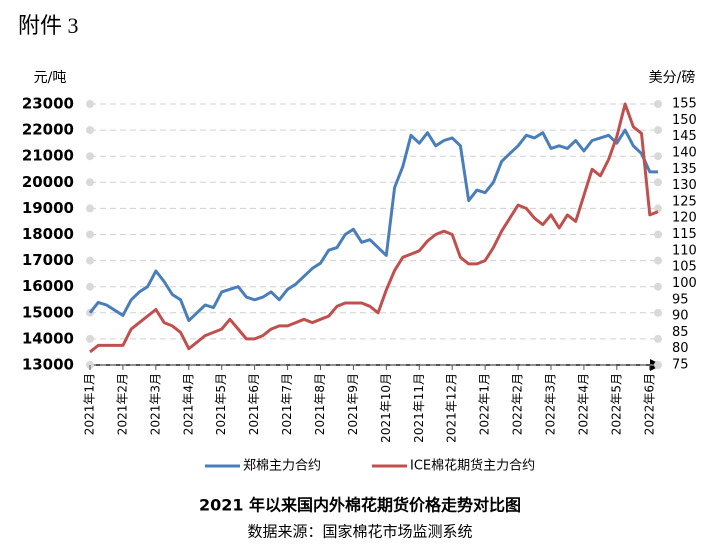  What do you see at coordinates (386, 408) in the screenshot?
I see `x-tick-label: 2021年10月` at bounding box center [386, 408].